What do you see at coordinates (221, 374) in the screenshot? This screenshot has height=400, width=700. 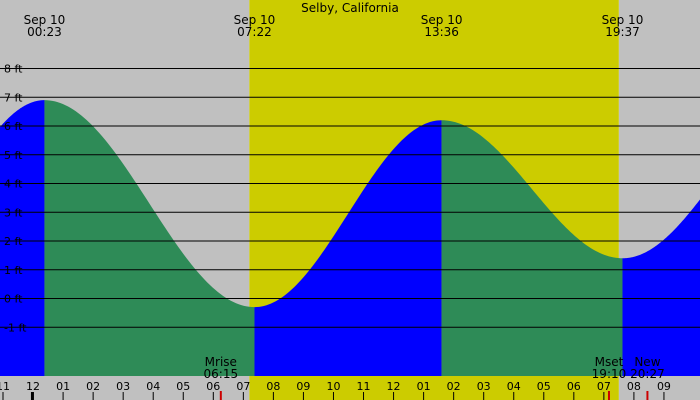 I see `moon-event-time: 06:15` at bounding box center [221, 374].